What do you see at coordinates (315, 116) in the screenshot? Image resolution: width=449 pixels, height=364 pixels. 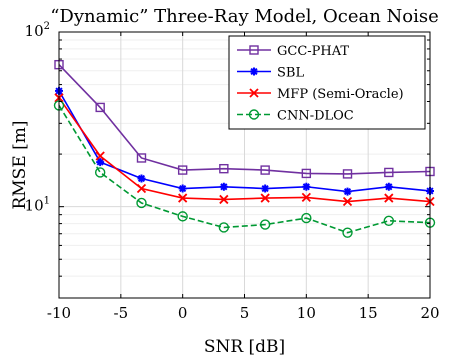 I see `legend-label: CNN-DLOC` at bounding box center [315, 116].